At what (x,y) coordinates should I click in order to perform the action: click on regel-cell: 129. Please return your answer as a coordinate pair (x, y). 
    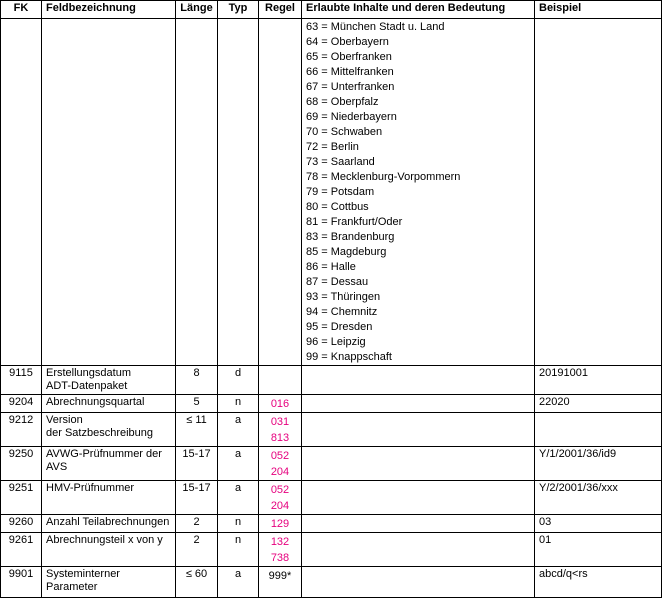
    Looking at the image, I should click on (280, 523).